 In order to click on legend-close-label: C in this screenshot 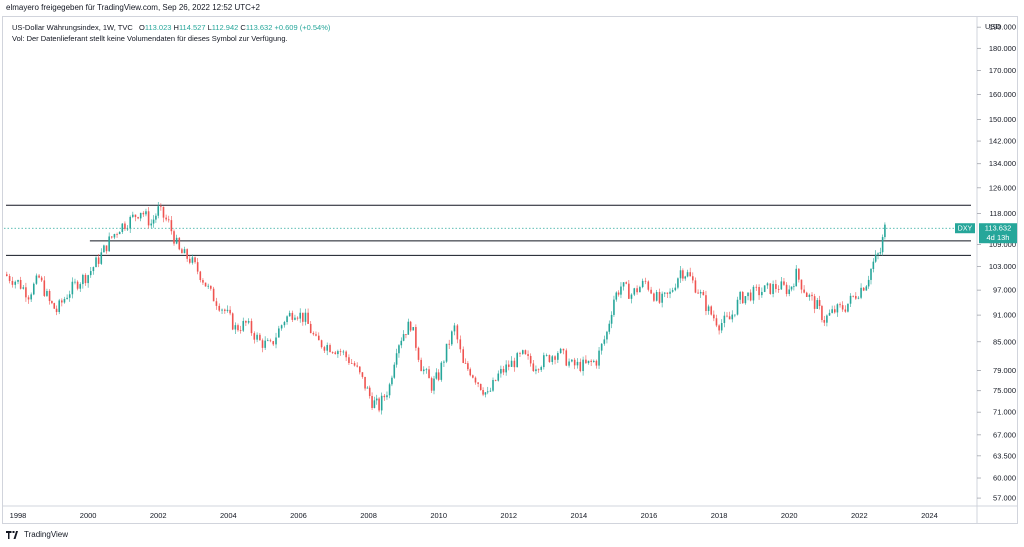, I will do `click(243, 27)`.